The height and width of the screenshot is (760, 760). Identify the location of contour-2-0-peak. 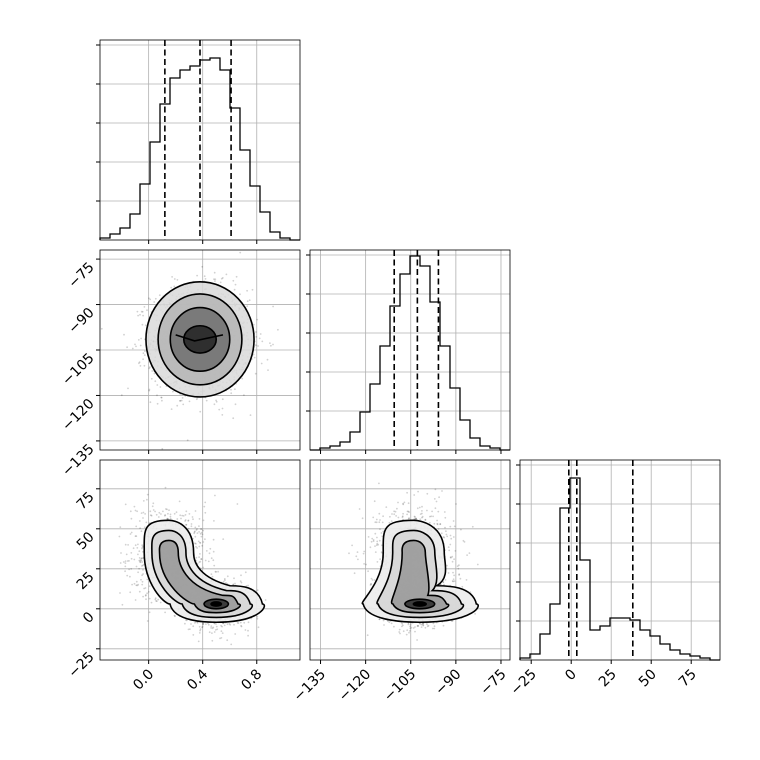
(216, 604).